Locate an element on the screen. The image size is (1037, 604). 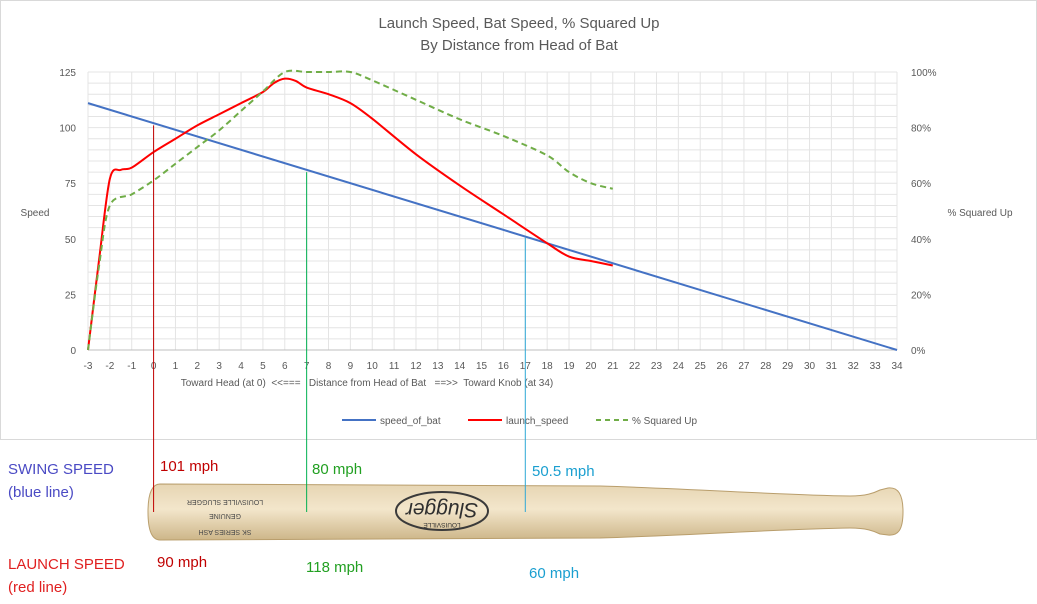
swing-speed-label: SWING SPEED (blue line) is located at coordinates (61, 481).